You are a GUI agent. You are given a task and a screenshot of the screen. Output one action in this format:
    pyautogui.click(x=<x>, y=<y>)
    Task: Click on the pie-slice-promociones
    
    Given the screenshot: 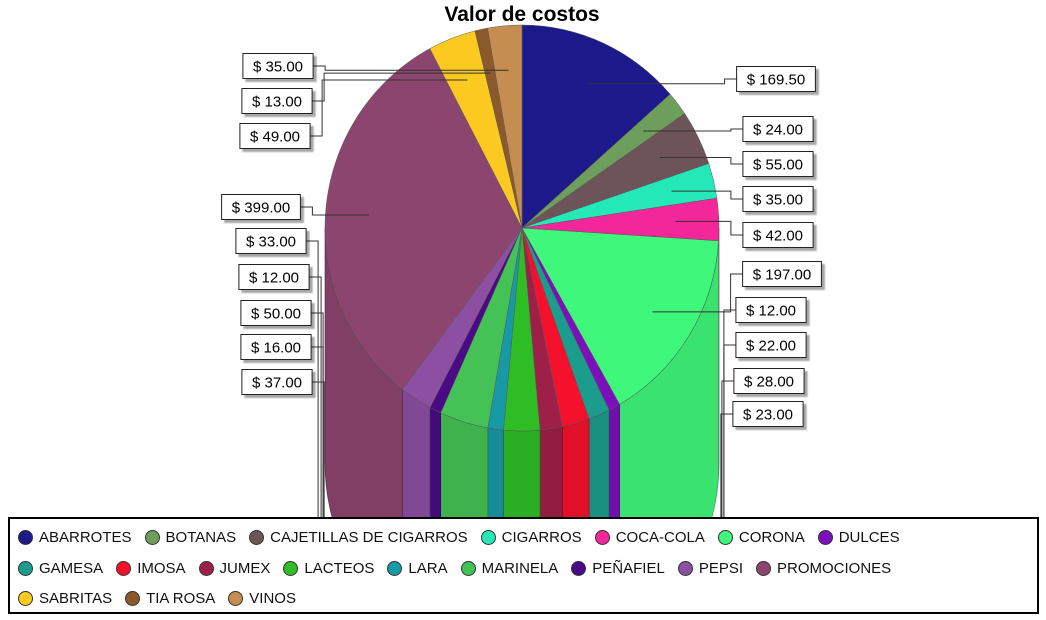 What is the action you would take?
    pyautogui.click(x=423, y=219)
    